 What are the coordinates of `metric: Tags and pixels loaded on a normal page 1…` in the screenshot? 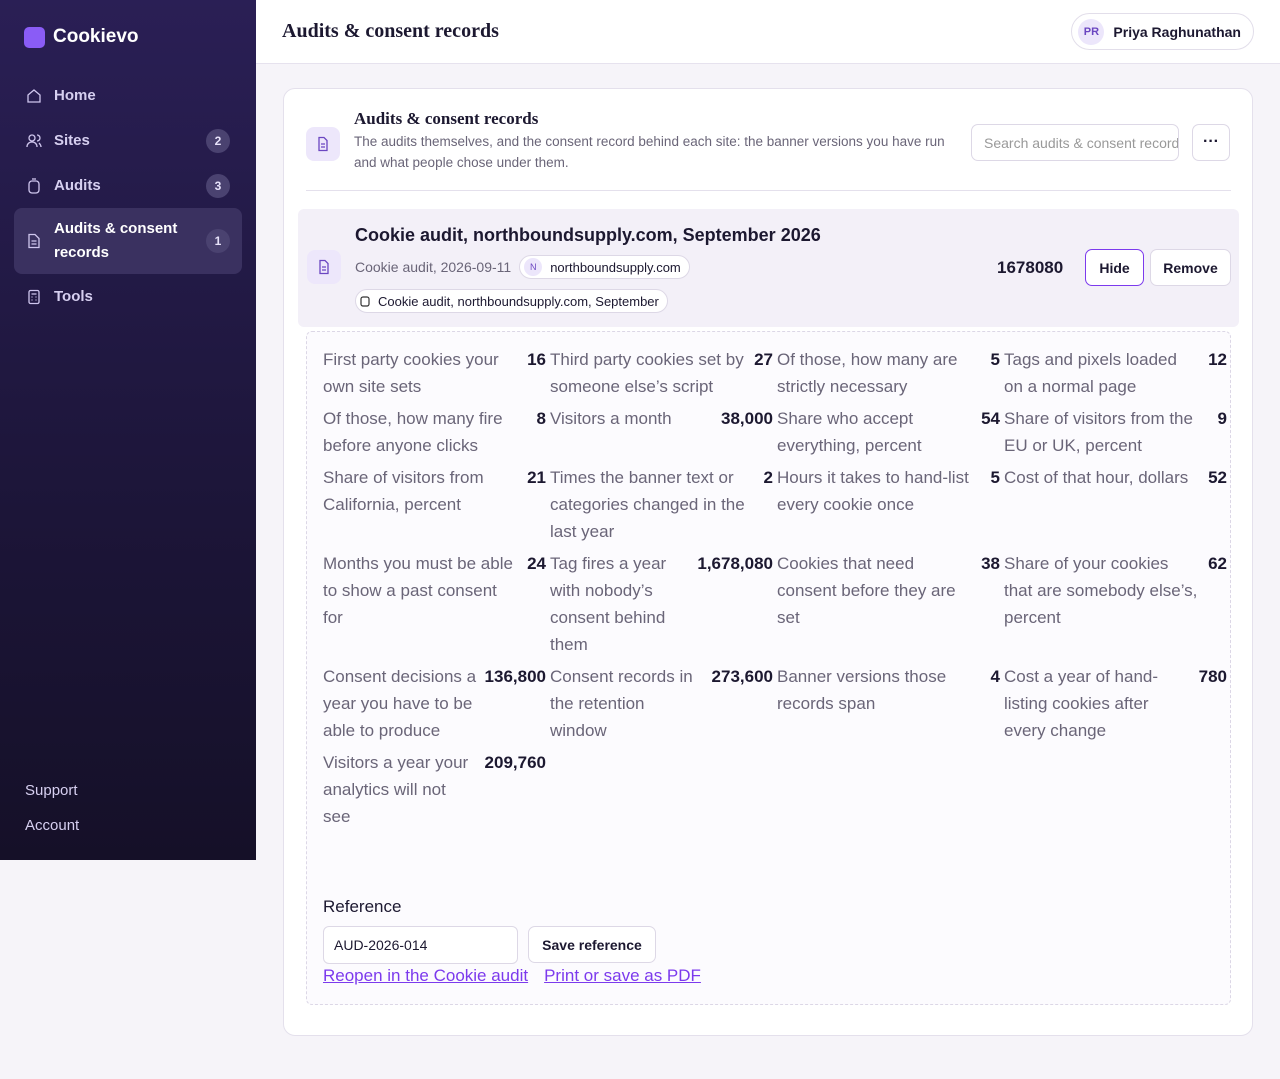 It's located at (1115, 373).